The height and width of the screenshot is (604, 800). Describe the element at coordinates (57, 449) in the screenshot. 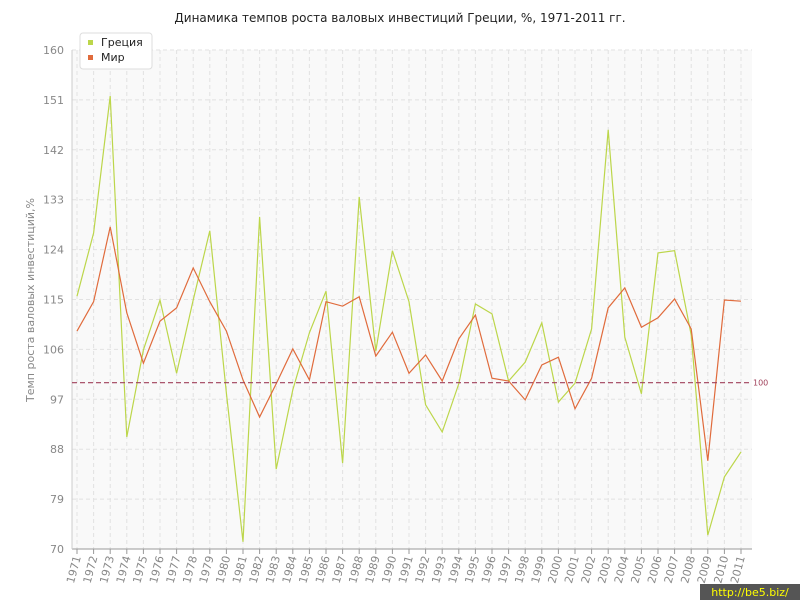

I see `y-tick-label: 88` at that location.